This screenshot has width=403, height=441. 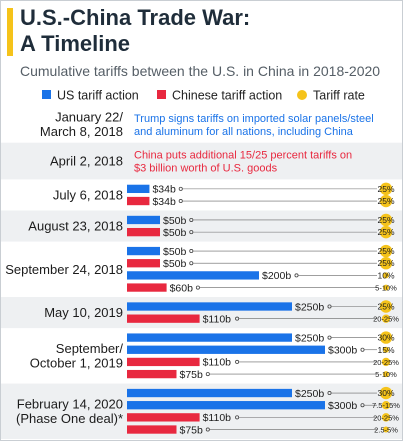 What do you see at coordinates (81, 131) in the screenshot?
I see `event-date-label: March 8, 2018` at bounding box center [81, 131].